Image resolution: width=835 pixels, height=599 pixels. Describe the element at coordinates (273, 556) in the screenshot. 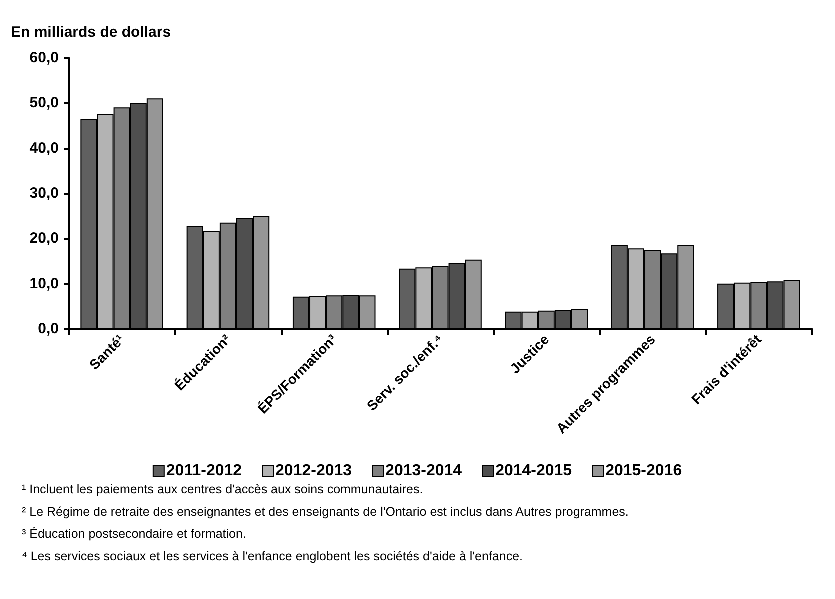

I see `text: ⁴ Les services sociaux et les services à l'enfance englobent les sociétés d'aide à l'enfance.` at that location.